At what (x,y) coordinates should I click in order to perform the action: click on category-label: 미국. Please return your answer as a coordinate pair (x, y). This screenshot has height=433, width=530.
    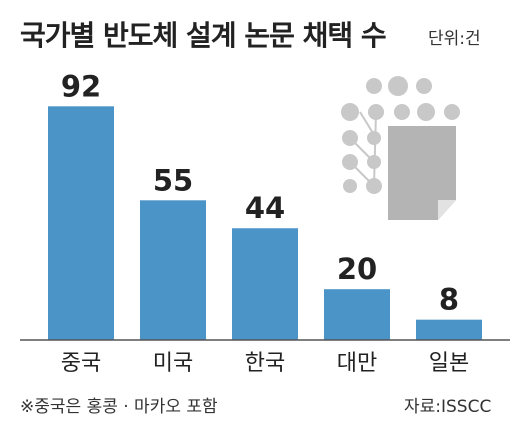
    Looking at the image, I should click on (173, 363).